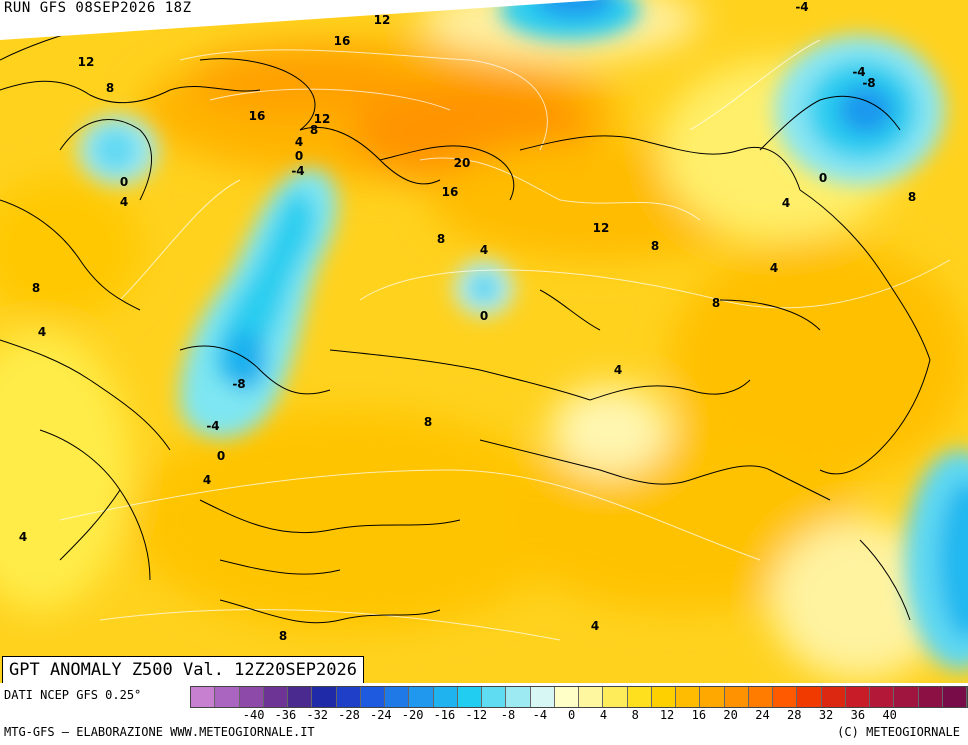 This screenshot has height=745, width=968. Describe the element at coordinates (238, 384) in the screenshot. I see `contour-label: -8` at that location.